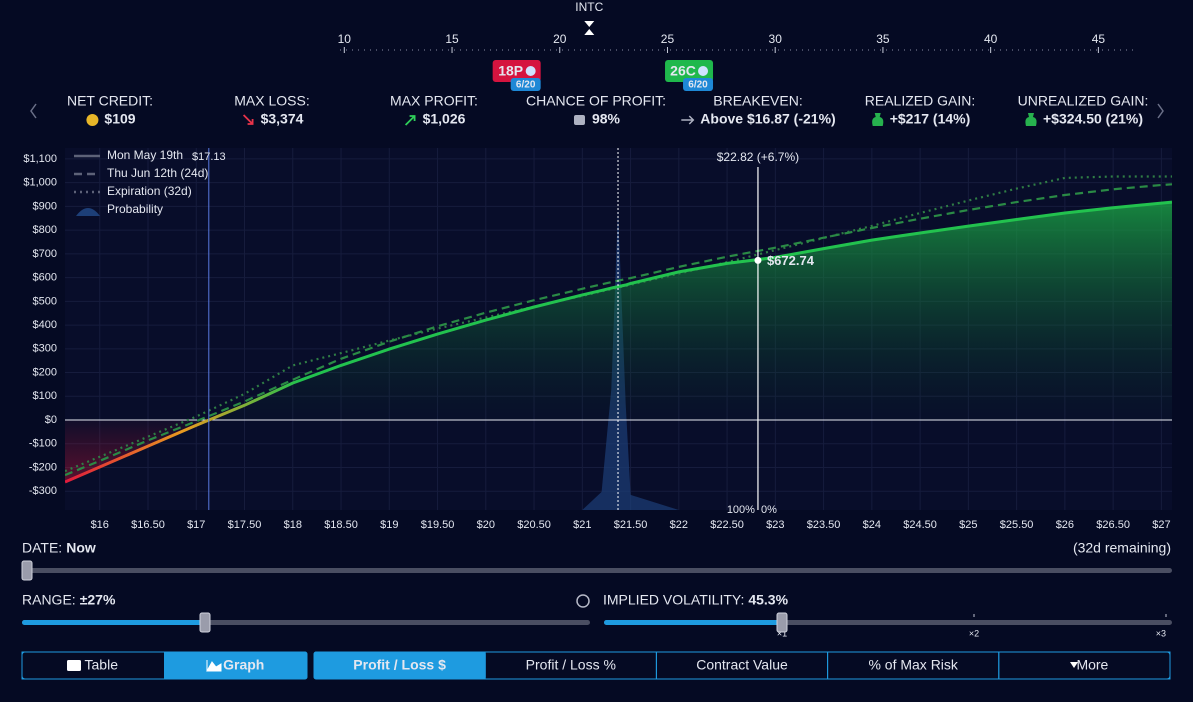 The height and width of the screenshot is (702, 1193). Describe the element at coordinates (769, 510) in the screenshot. I see `cursor-right-label: 0%` at that location.